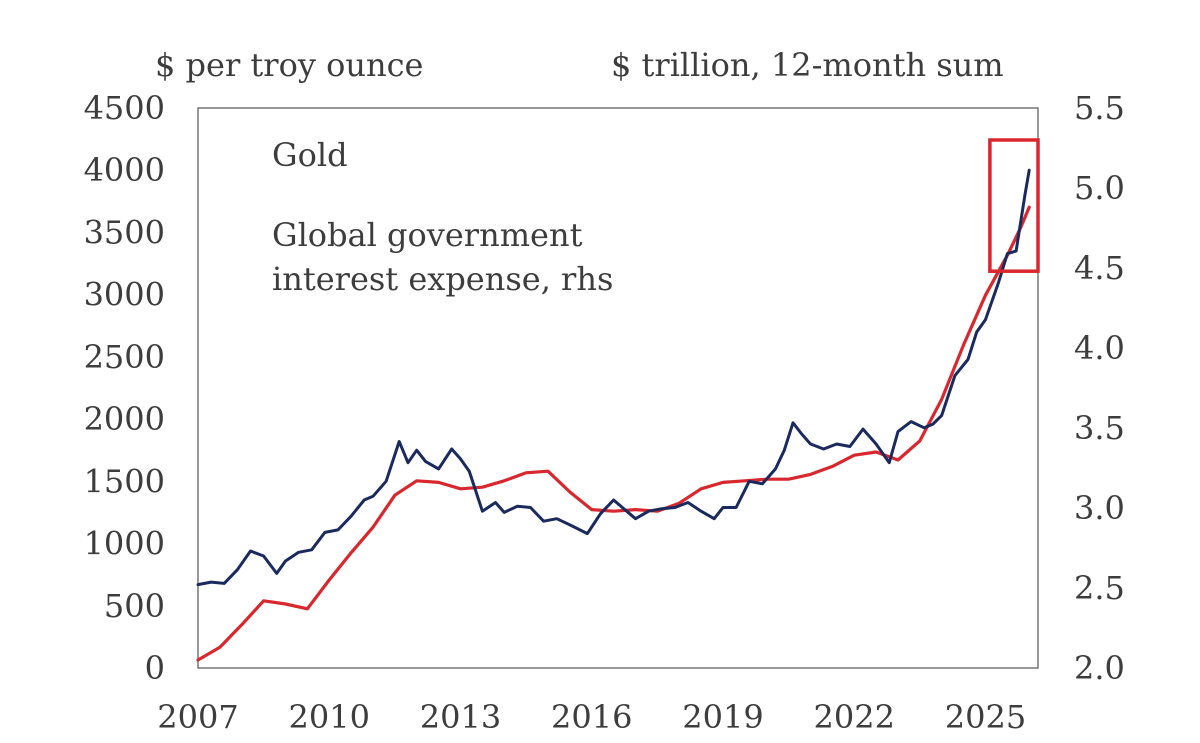  I want to click on left-tick-label: 500, so click(134, 606).